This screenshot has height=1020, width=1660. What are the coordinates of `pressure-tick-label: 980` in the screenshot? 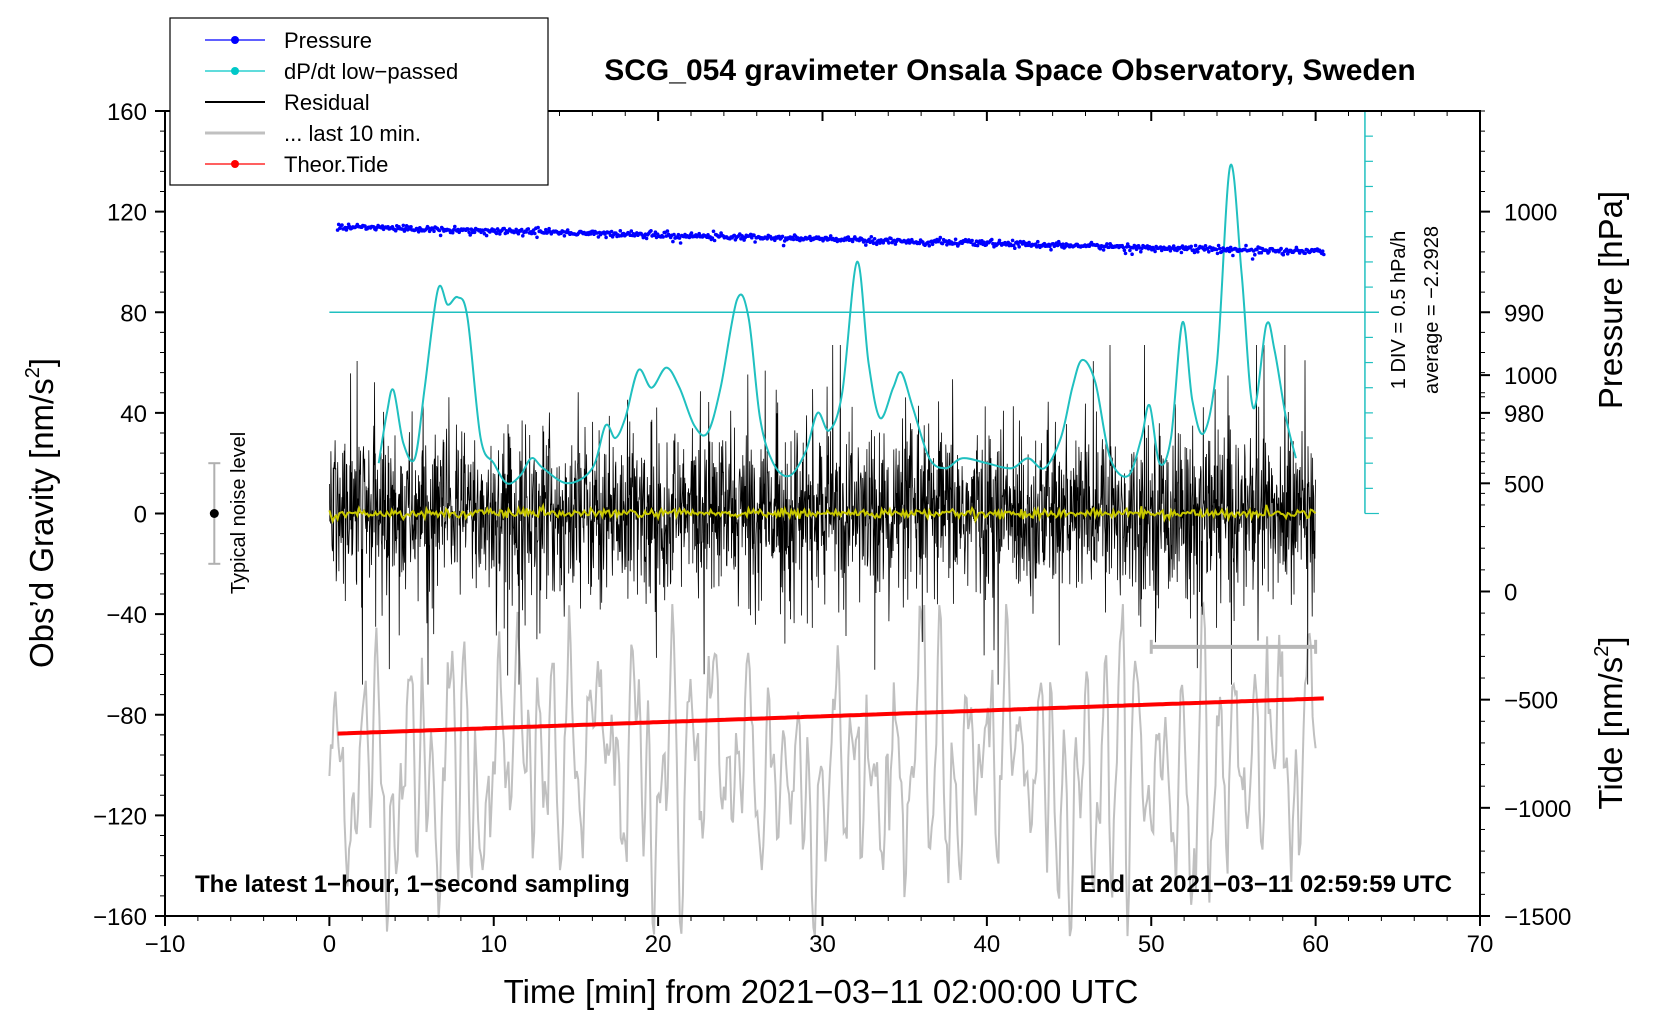 It's located at (1524, 414).